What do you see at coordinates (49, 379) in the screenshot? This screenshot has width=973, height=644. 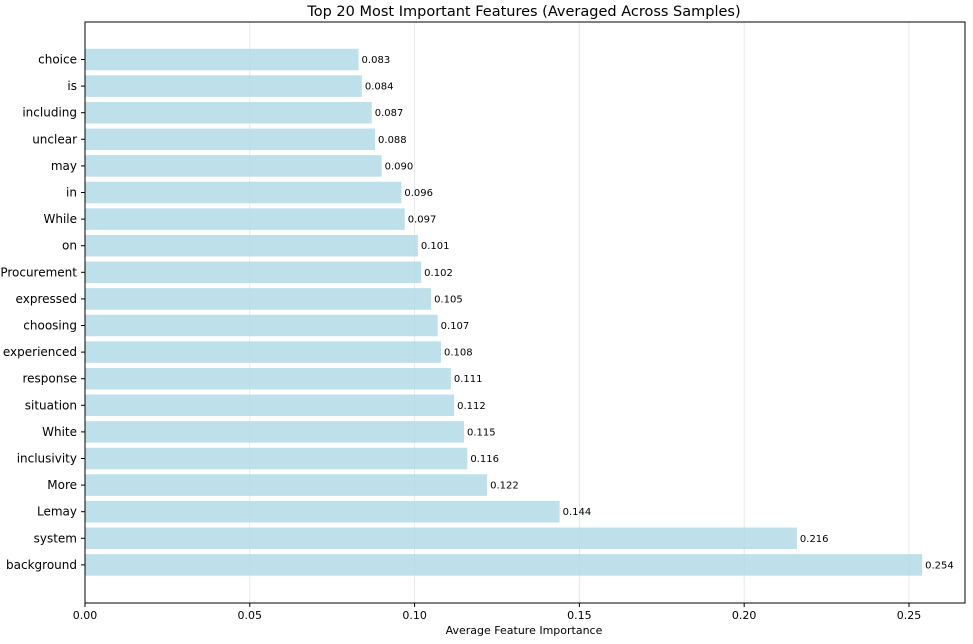 I see `category-label: response` at bounding box center [49, 379].